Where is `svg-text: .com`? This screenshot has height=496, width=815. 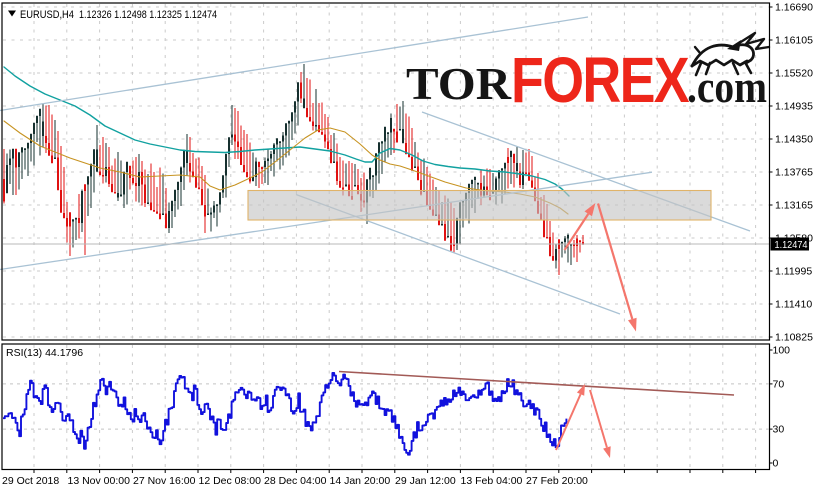
svg-text: .com is located at coordinates (727, 86).